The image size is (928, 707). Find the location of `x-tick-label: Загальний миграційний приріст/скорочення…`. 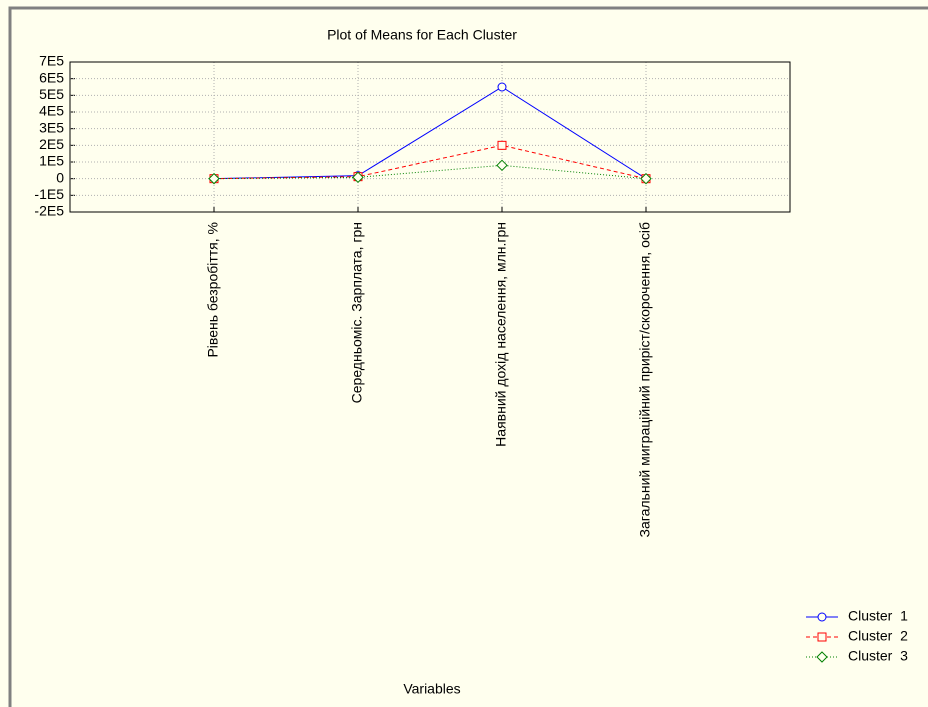

x-tick-label: Загальний миграційний приріст/скорочення… is located at coordinates (645, 379).